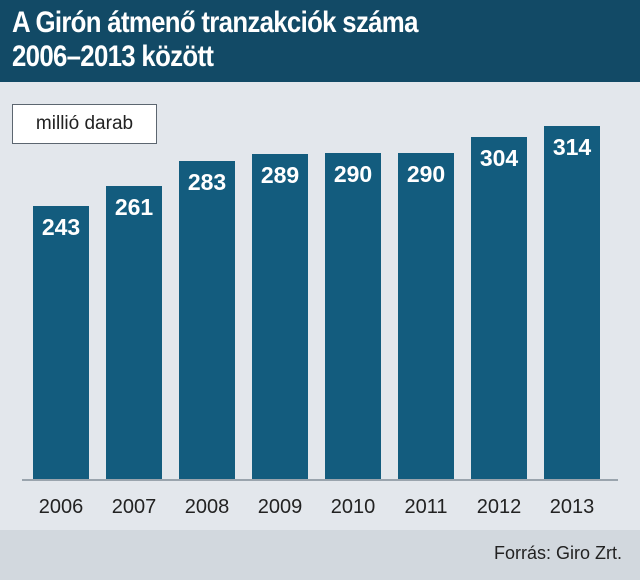  I want to click on bar-value-label-2012: 304, so click(499, 158).